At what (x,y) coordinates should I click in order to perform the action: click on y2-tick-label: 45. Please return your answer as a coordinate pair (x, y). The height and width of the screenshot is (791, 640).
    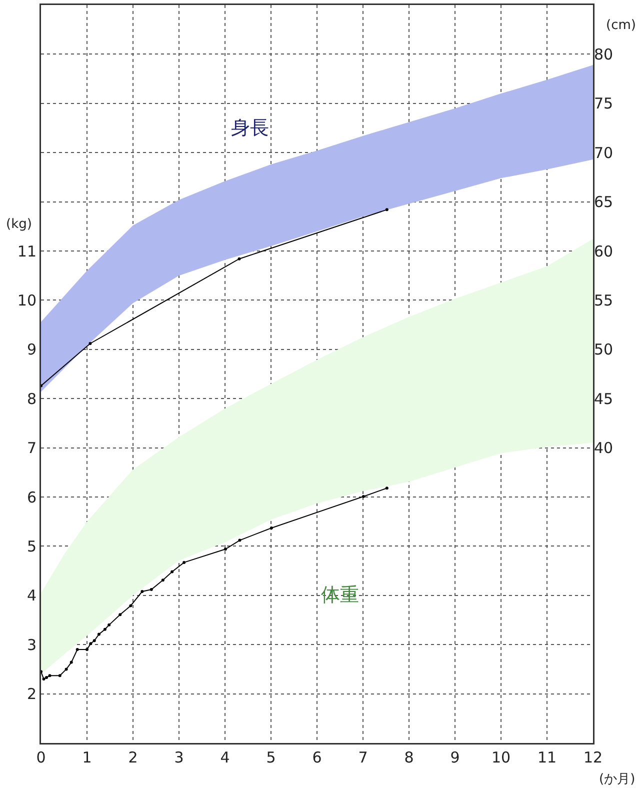
    Looking at the image, I should click on (604, 399).